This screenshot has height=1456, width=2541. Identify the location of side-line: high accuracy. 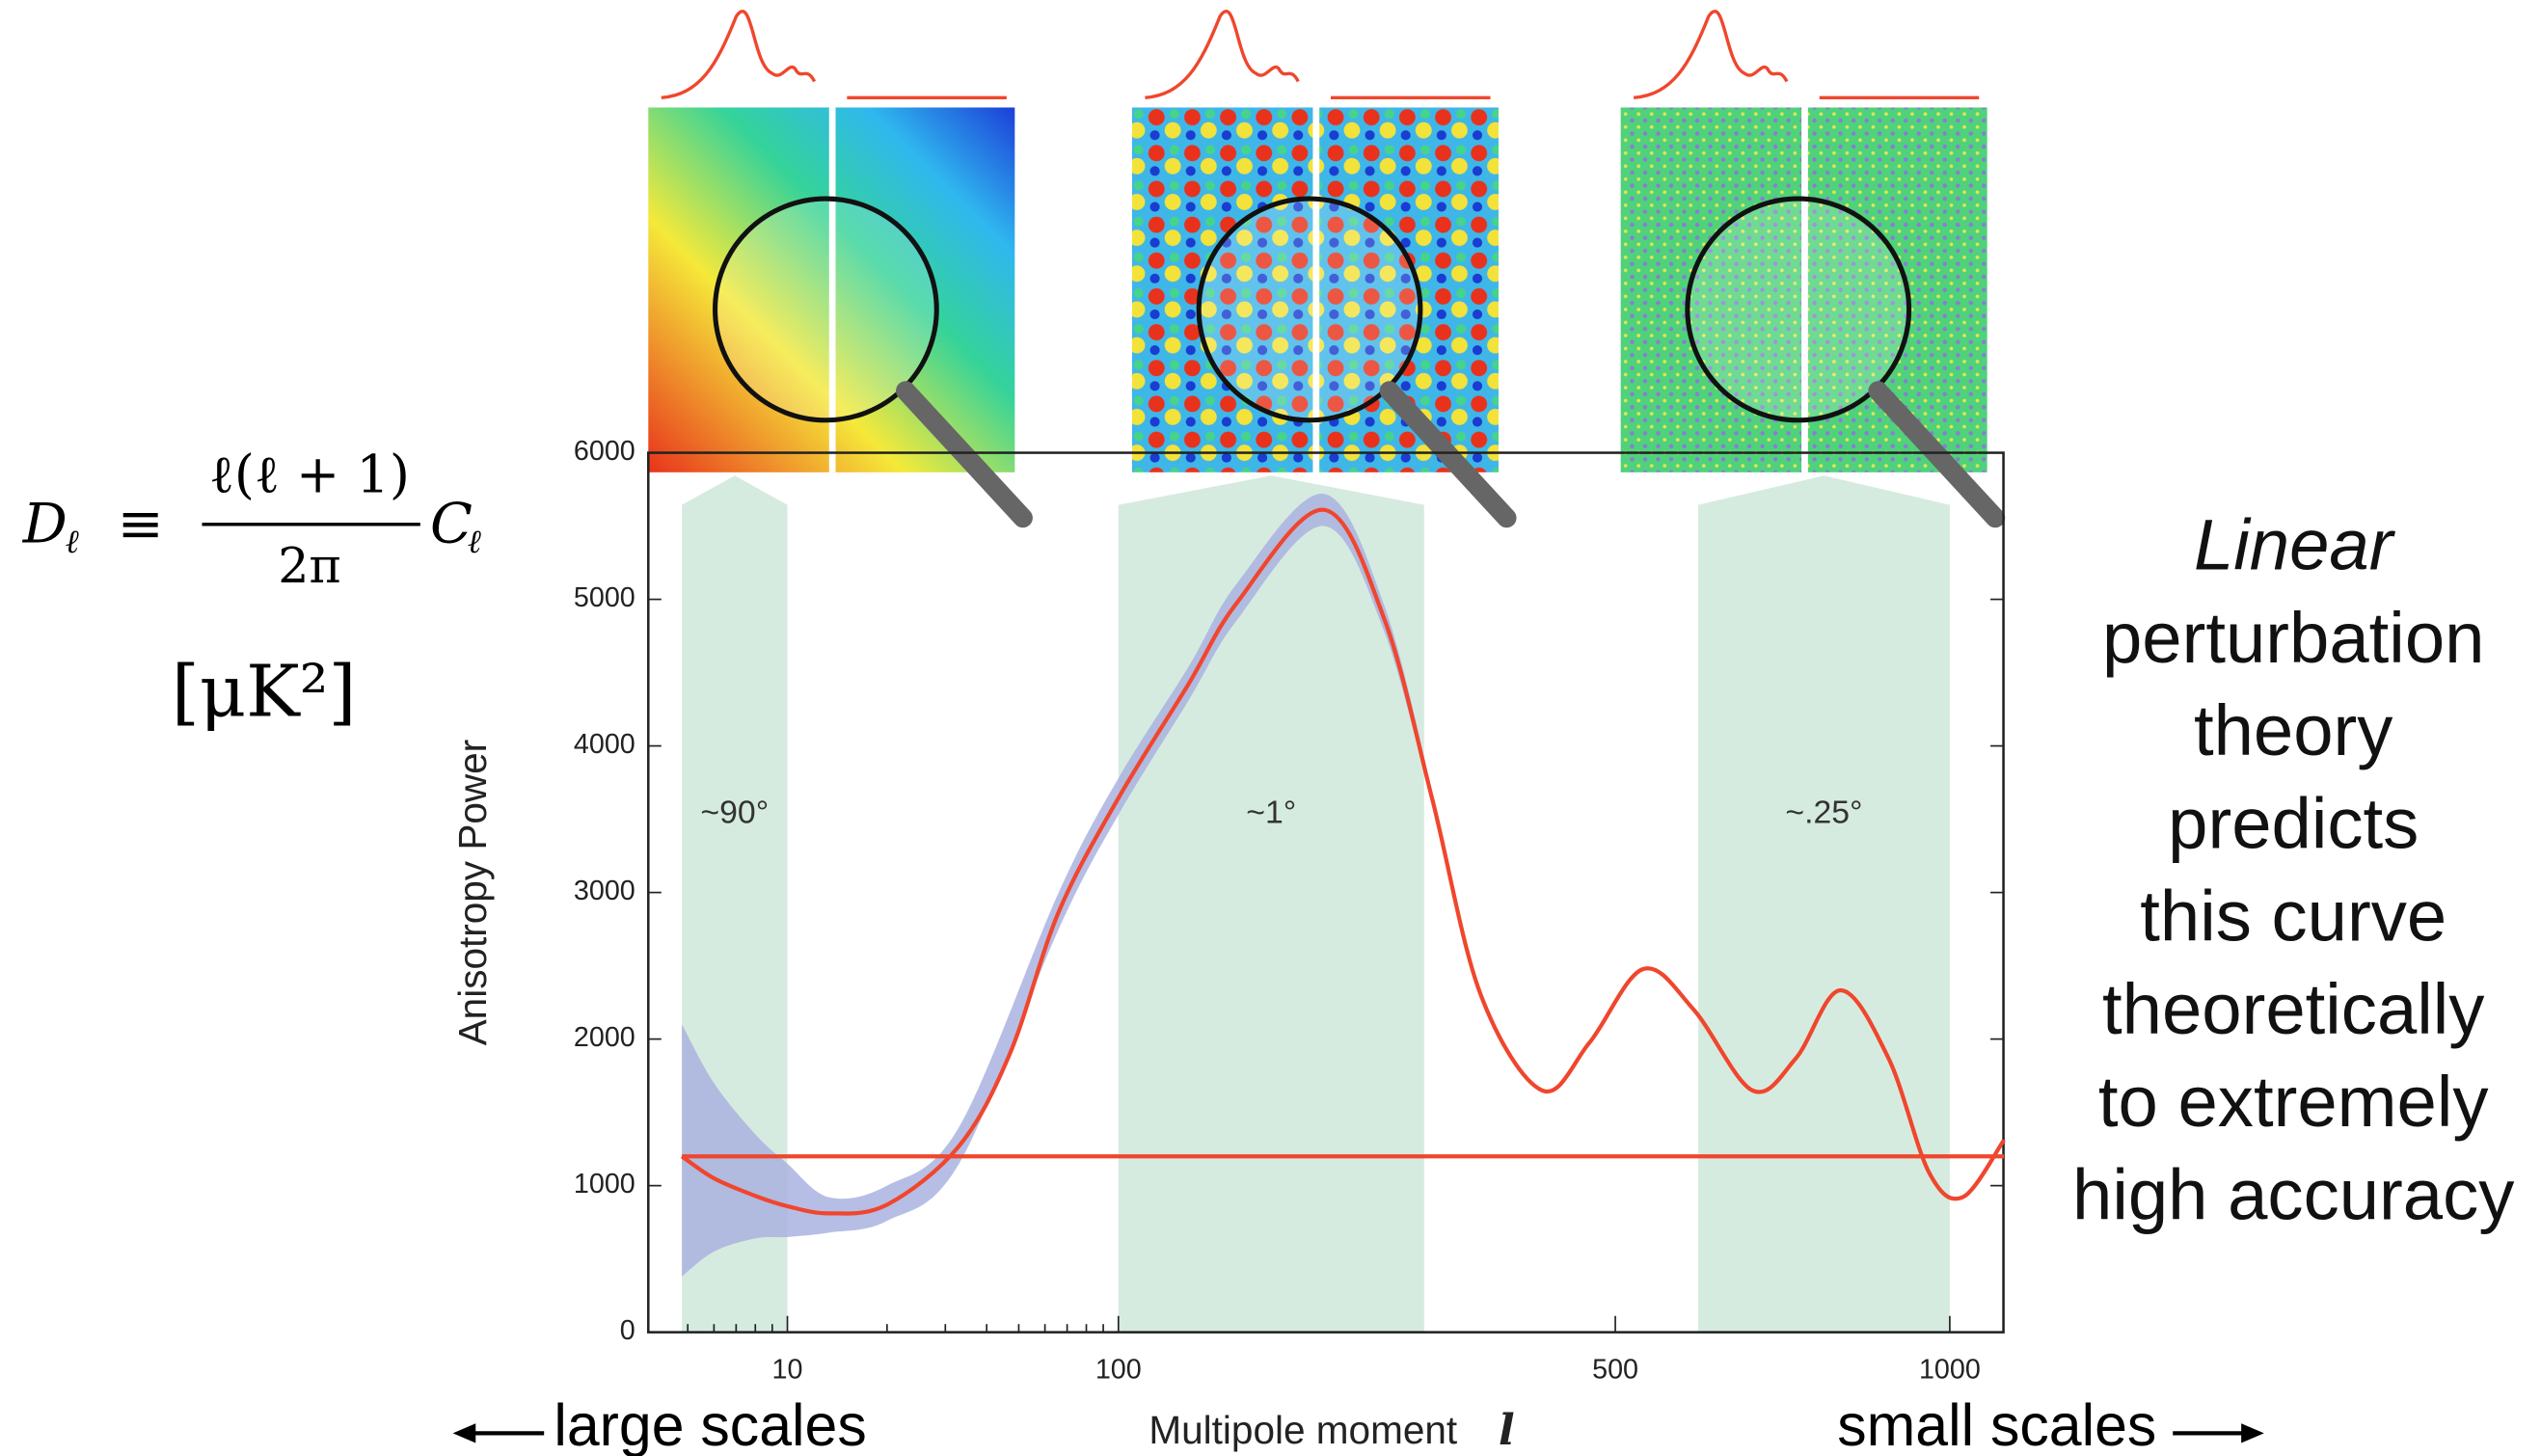
(2293, 1194).